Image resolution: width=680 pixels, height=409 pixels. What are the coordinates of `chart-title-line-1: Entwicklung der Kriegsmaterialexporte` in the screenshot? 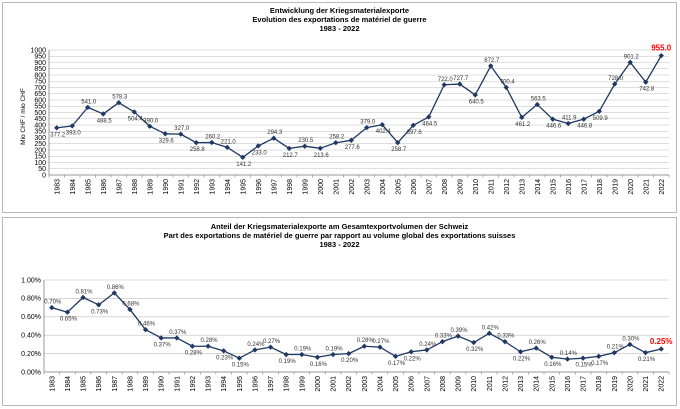 It's located at (339, 10).